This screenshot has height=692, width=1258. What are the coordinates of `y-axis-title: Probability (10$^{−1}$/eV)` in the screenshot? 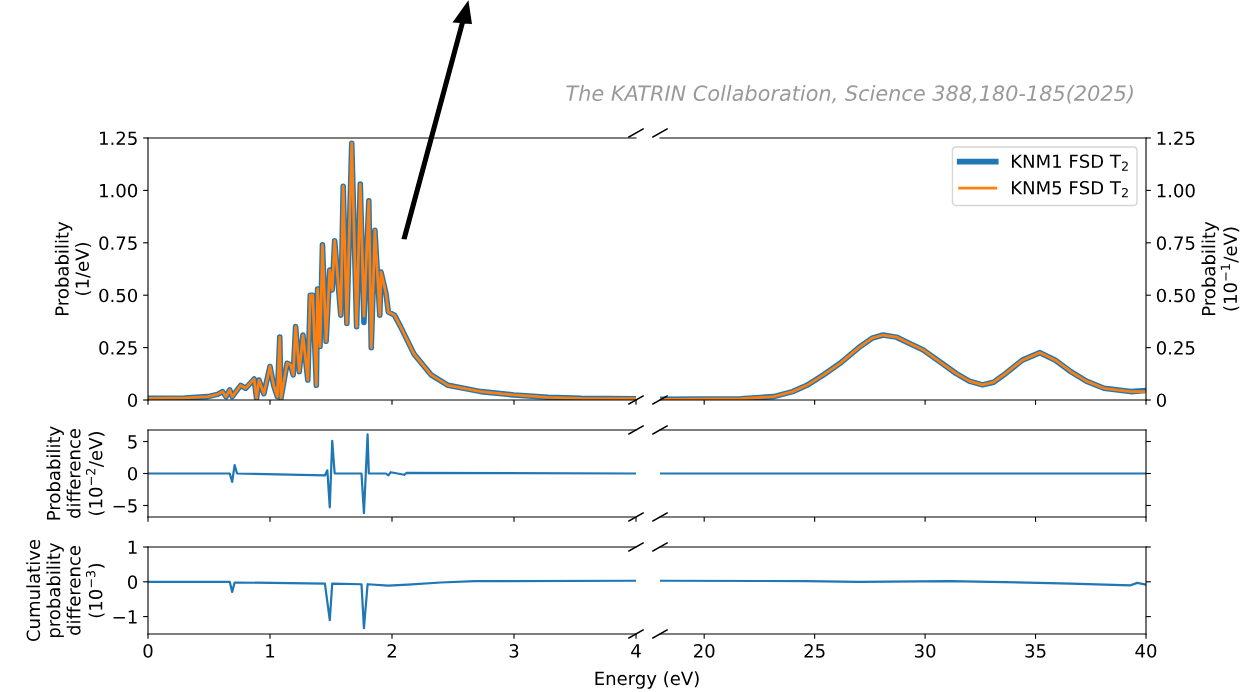 It's located at (1220, 268).